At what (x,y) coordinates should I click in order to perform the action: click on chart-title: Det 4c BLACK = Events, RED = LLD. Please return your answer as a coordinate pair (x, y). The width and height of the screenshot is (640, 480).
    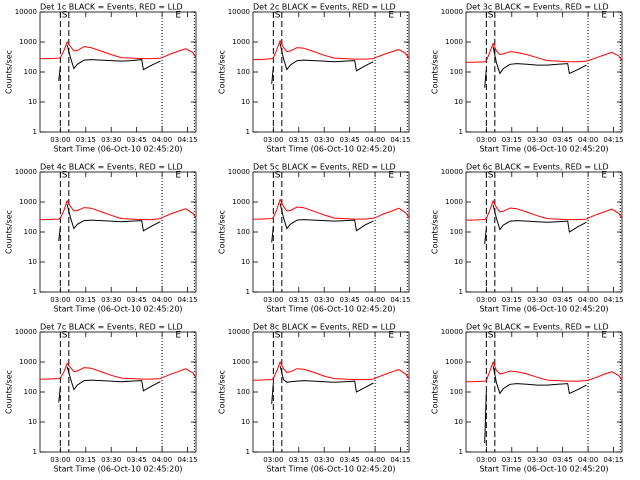
    Looking at the image, I should click on (111, 167).